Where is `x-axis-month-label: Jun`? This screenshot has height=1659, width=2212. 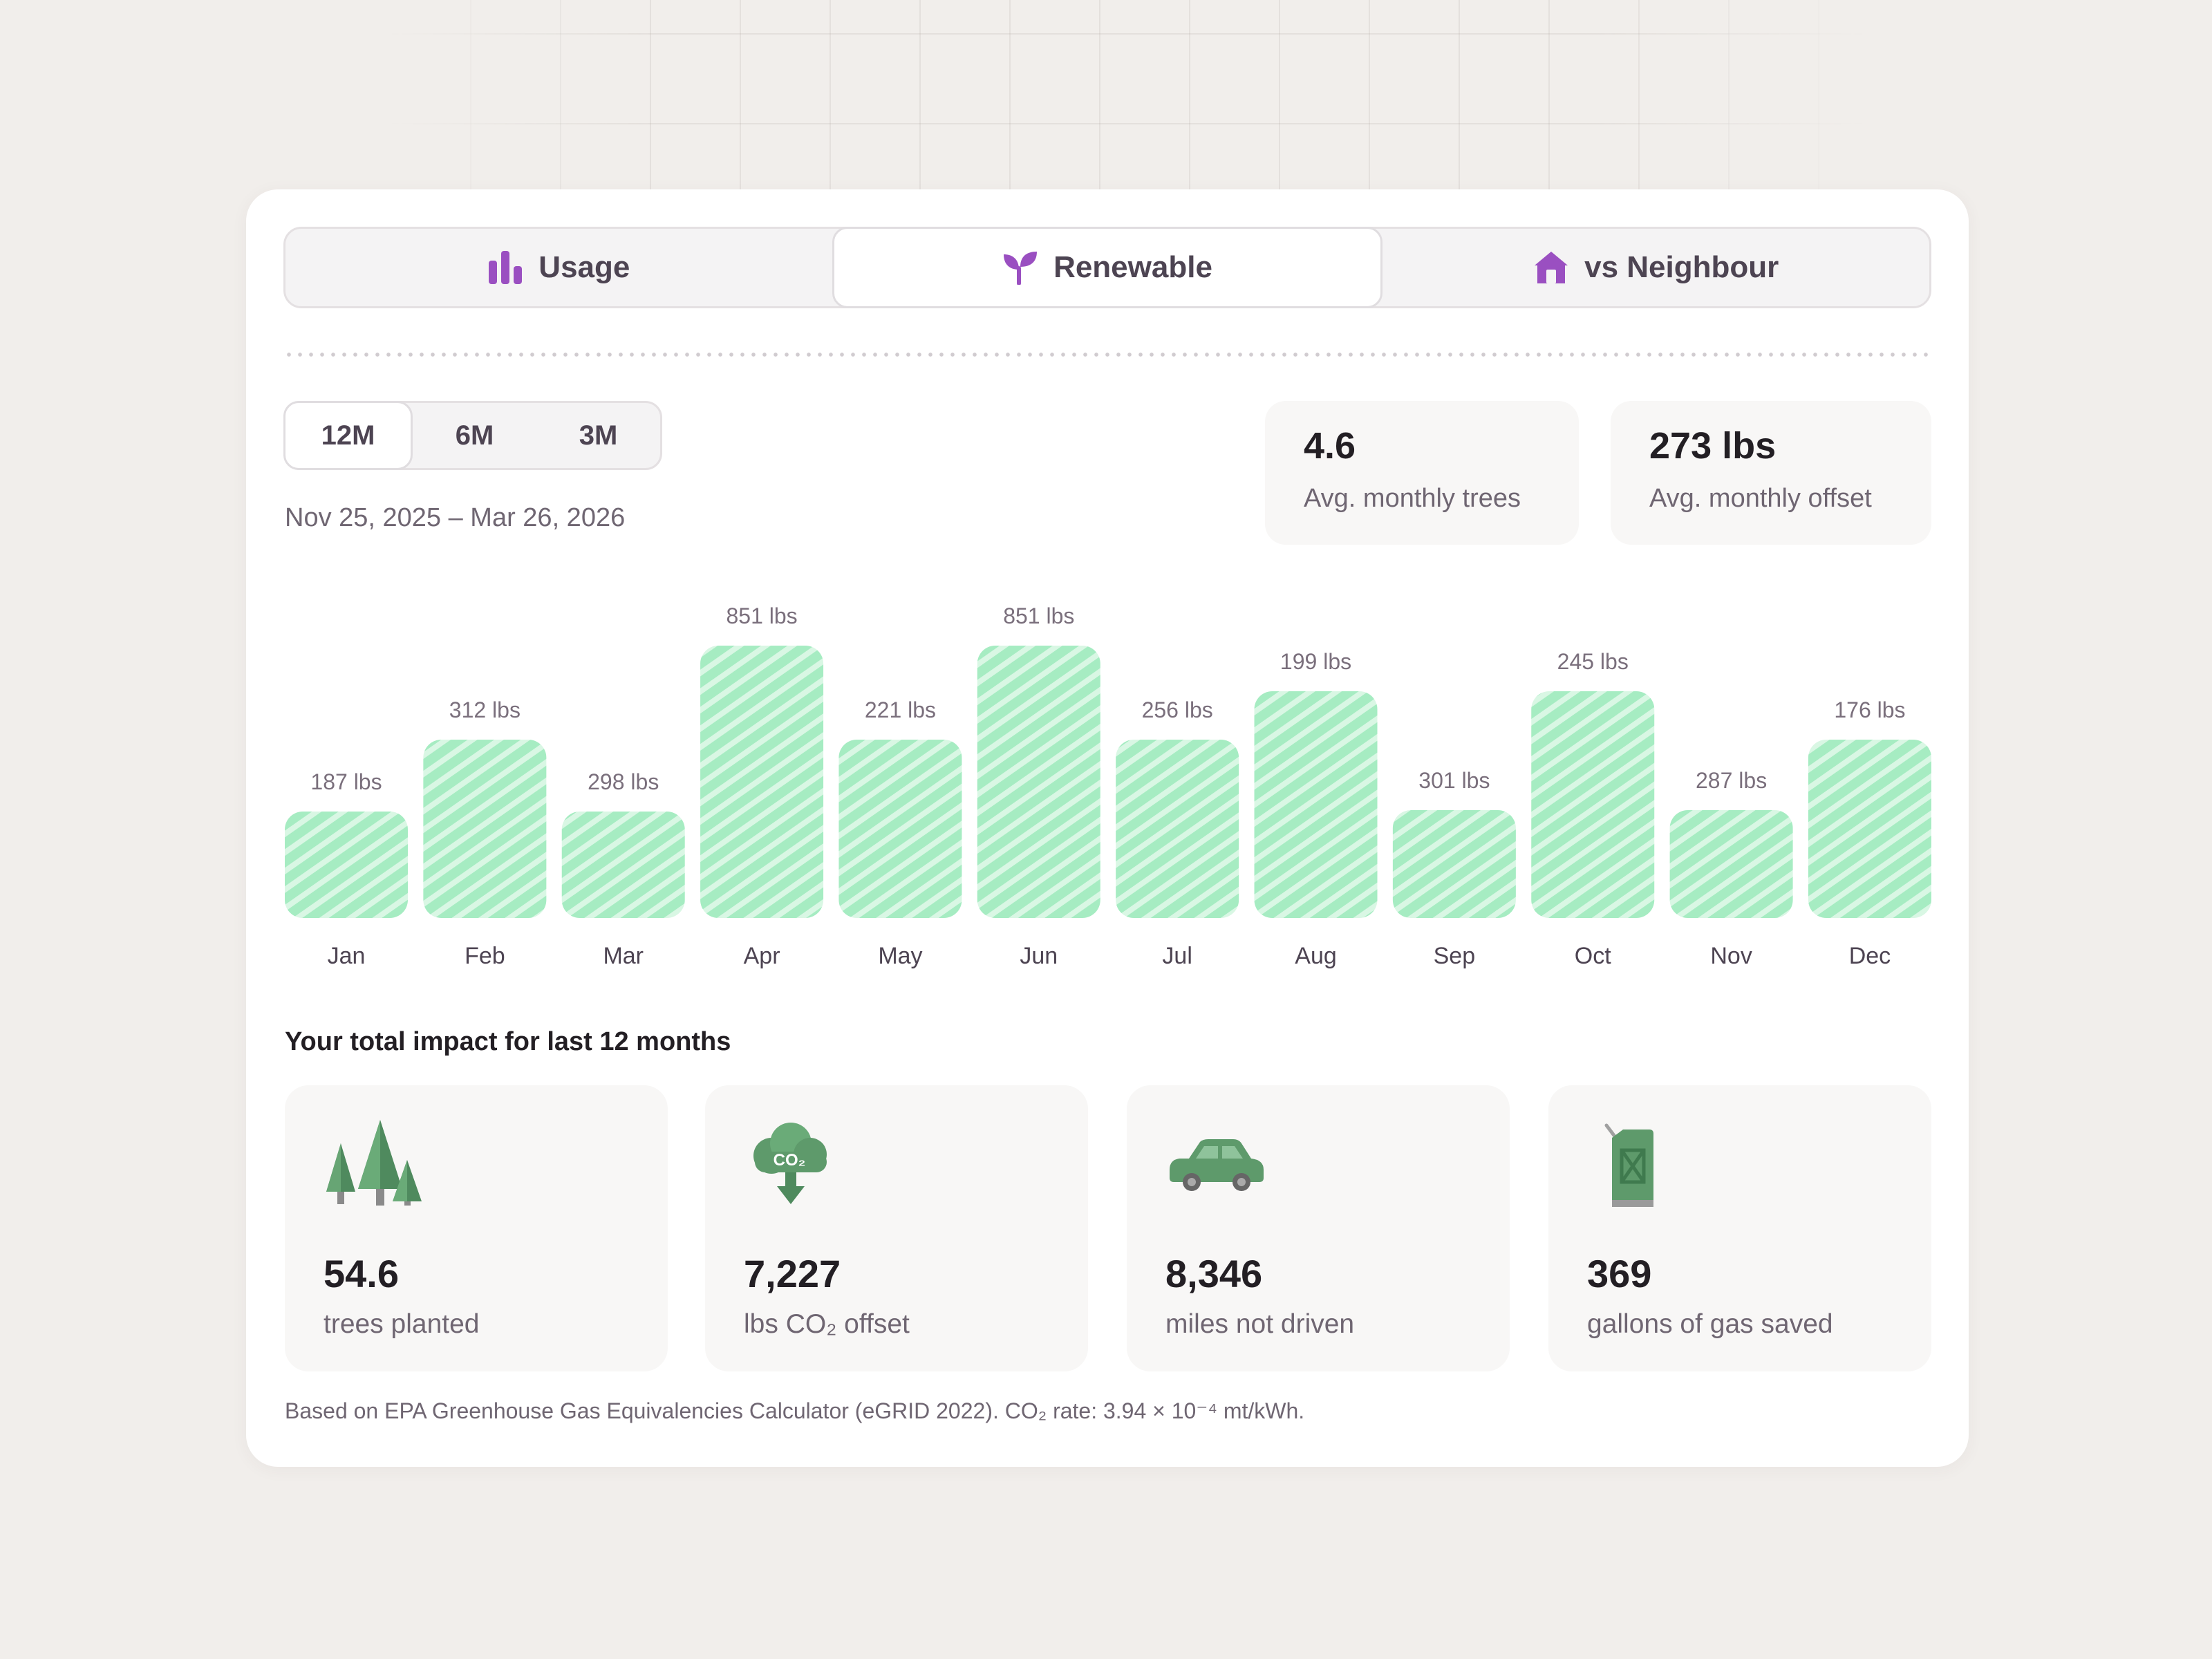
x-axis-month-label: Jun is located at coordinates (1039, 956).